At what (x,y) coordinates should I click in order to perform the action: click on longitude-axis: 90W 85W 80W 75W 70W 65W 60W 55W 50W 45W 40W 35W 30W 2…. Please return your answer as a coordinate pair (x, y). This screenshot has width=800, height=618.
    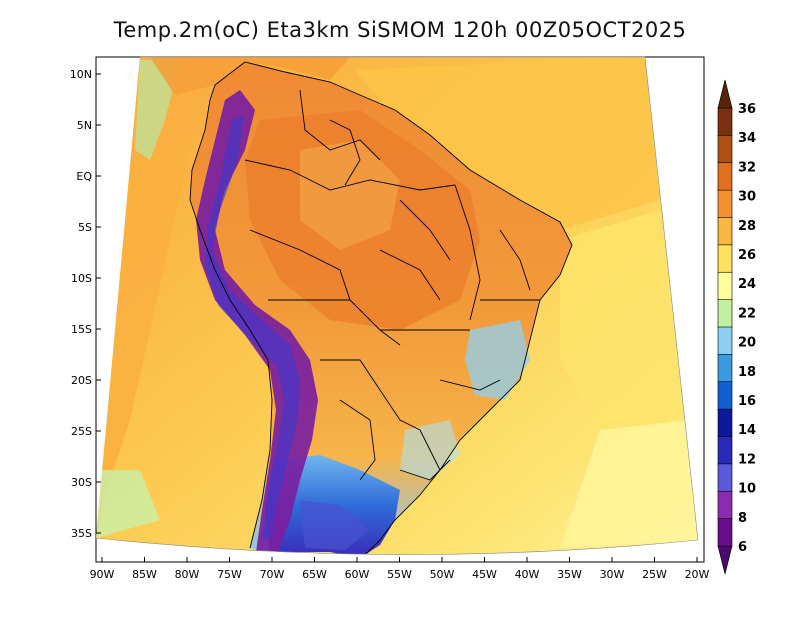
    Looking at the image, I should click on (400, 569).